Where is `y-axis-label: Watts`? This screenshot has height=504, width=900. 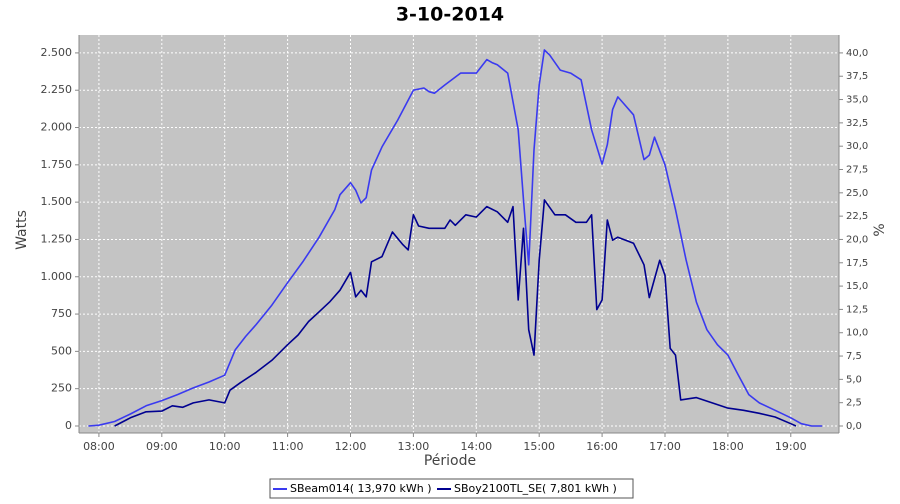 y-axis-label: Watts is located at coordinates (22, 230).